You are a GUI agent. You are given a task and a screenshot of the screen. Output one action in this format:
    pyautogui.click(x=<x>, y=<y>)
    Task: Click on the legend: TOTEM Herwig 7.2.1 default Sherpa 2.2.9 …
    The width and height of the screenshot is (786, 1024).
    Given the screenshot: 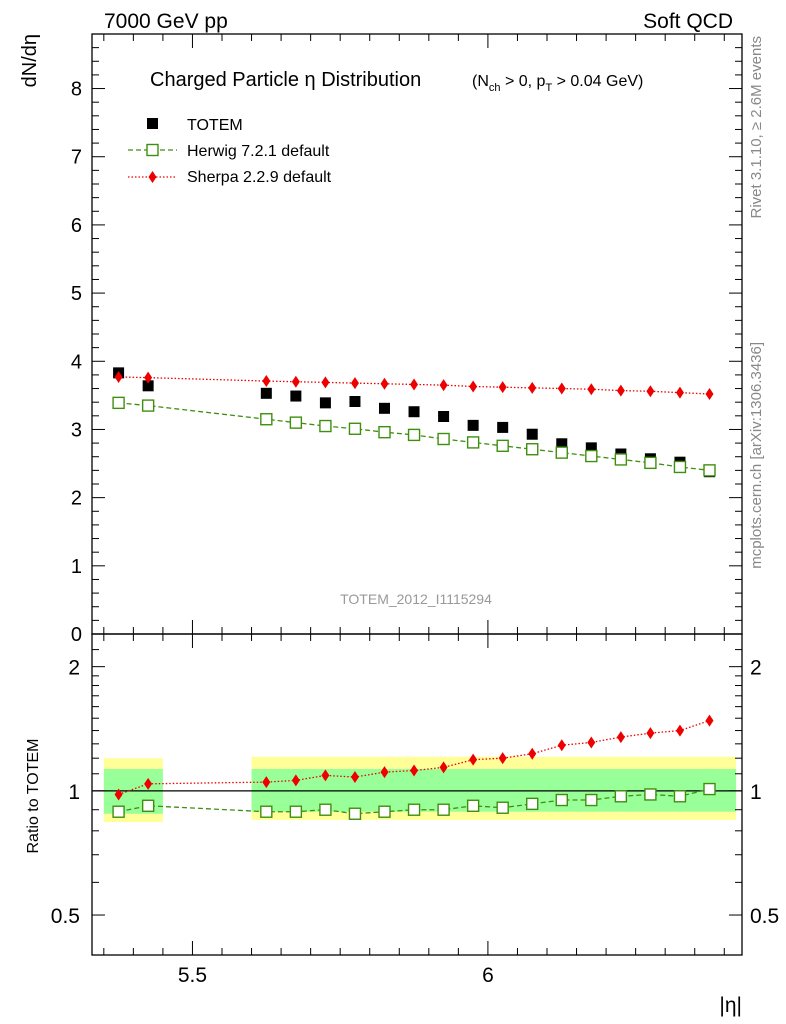 What is the action you would take?
    pyautogui.click(x=230, y=151)
    